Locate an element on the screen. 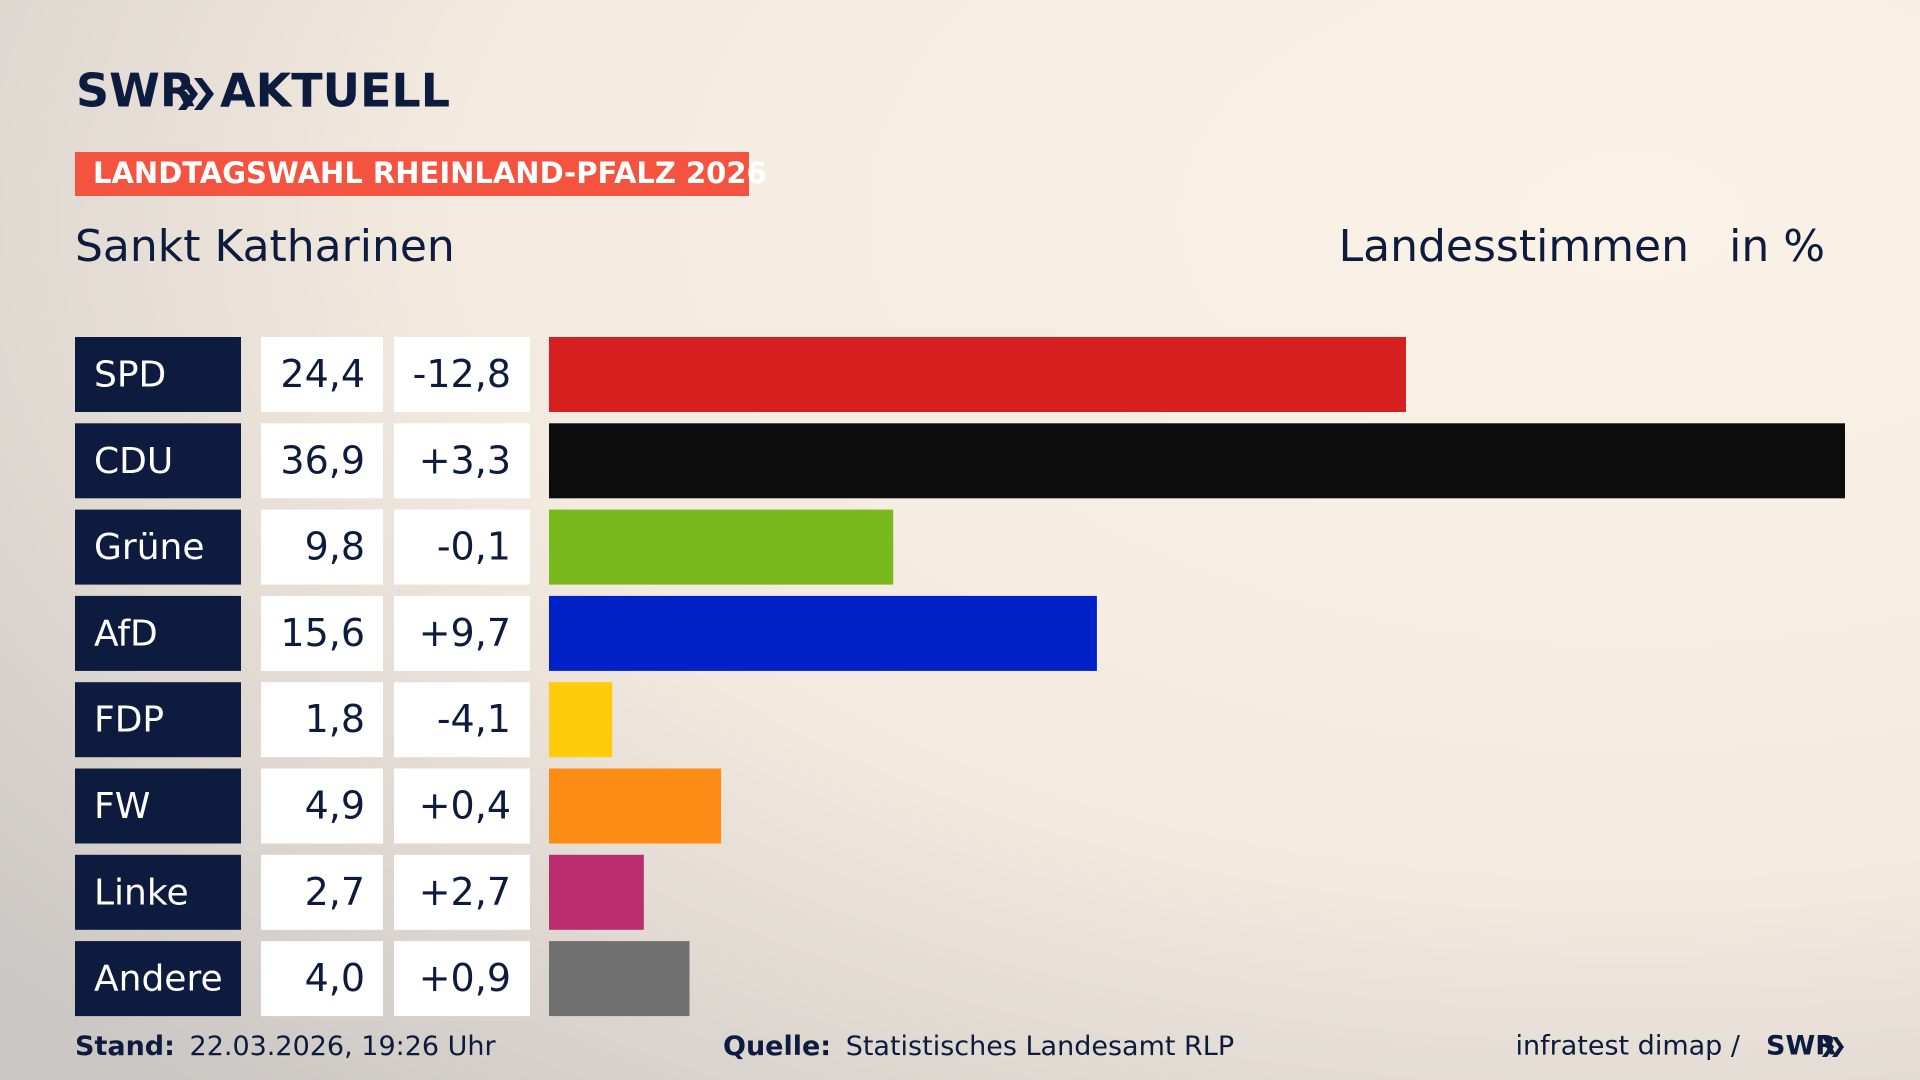 The image size is (1920, 1080). party-label: Linke is located at coordinates (141, 892).